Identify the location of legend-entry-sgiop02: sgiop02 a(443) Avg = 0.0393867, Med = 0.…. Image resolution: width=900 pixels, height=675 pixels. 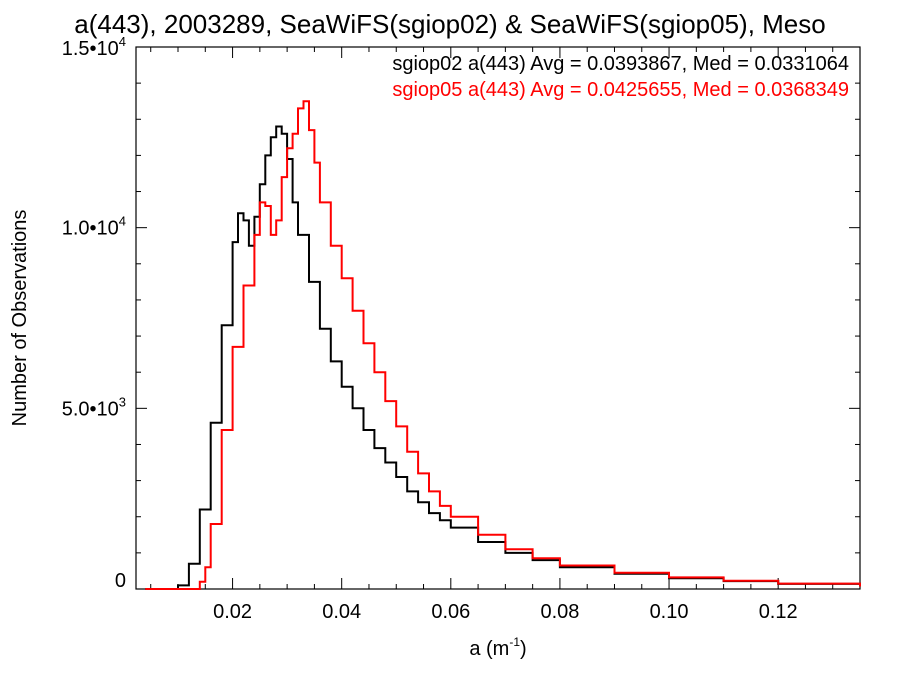
(620, 64).